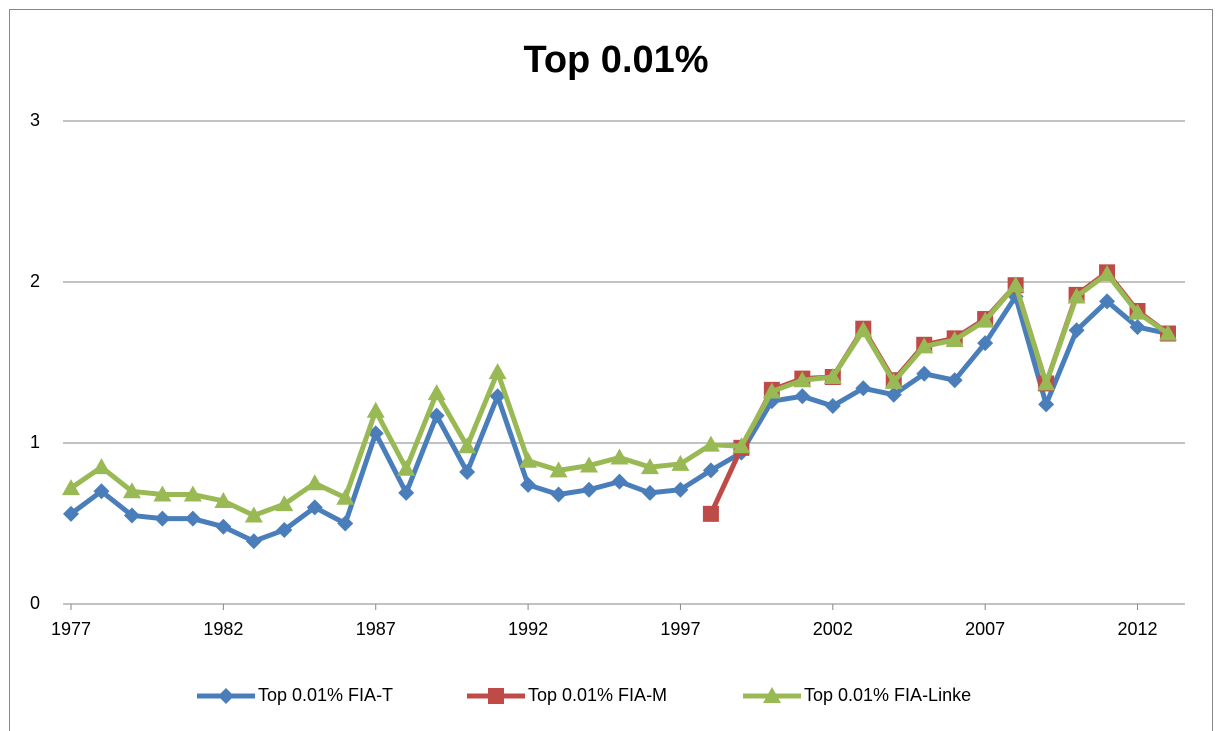 This screenshot has width=1223, height=731. What do you see at coordinates (35, 442) in the screenshot?
I see `y-tick-label: 1` at bounding box center [35, 442].